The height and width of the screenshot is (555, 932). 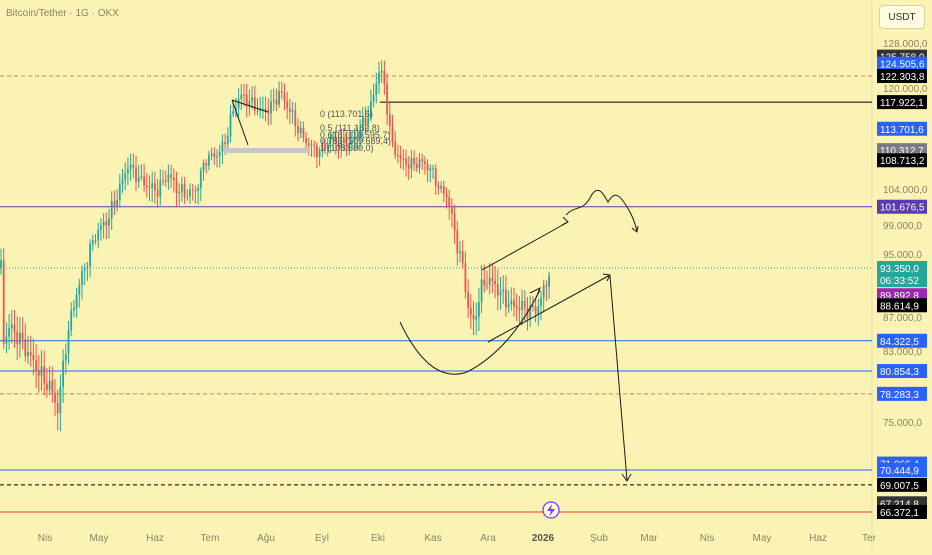 I want to click on price-tick: 99.000,0, so click(x=902, y=226).